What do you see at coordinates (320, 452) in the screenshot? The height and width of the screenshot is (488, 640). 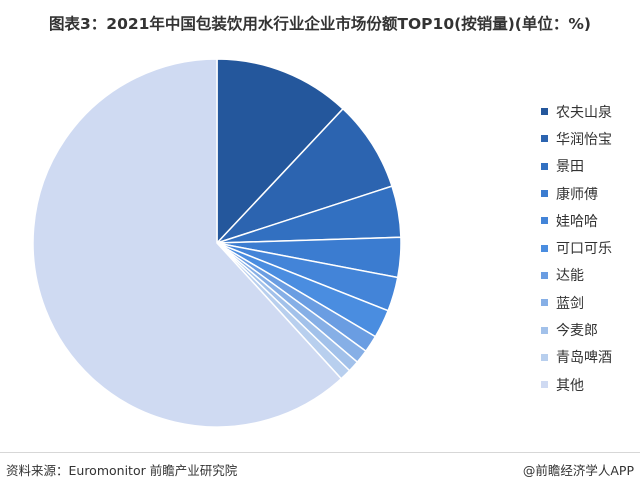 I see `footer-divider` at bounding box center [320, 452].